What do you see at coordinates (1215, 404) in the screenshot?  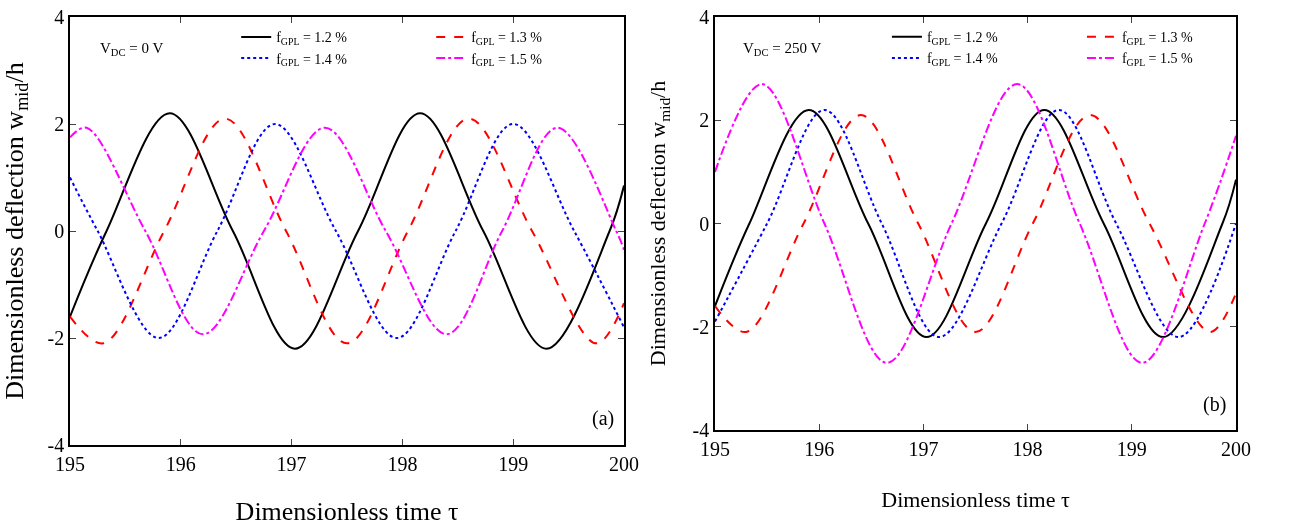 I see `annotation: (b)` at bounding box center [1215, 404].